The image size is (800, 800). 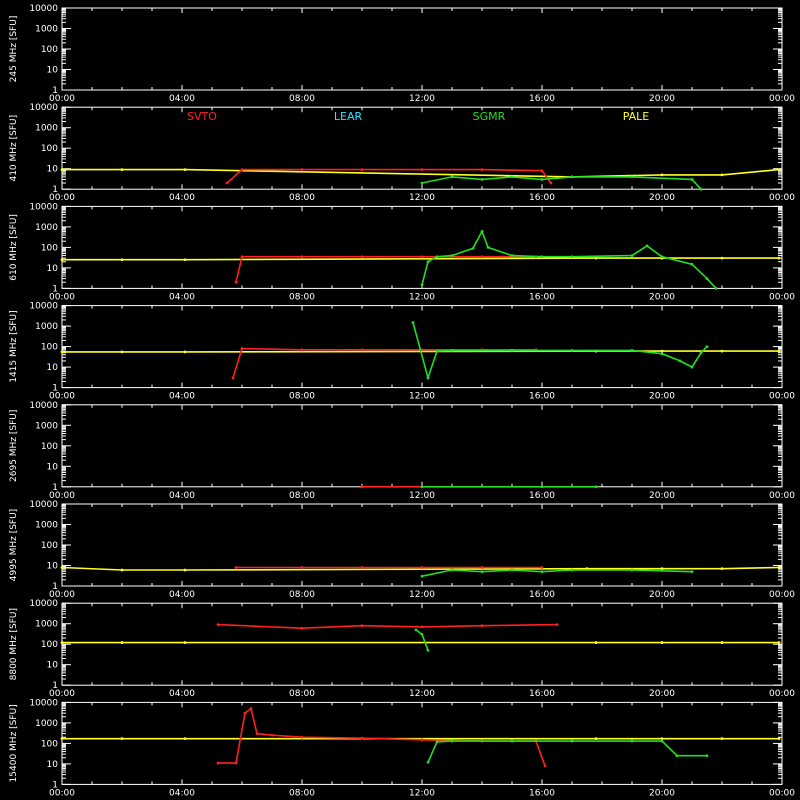 What do you see at coordinates (14, 545) in the screenshot?
I see `y-axis-label: 4995 MHz [SFU]` at bounding box center [14, 545].